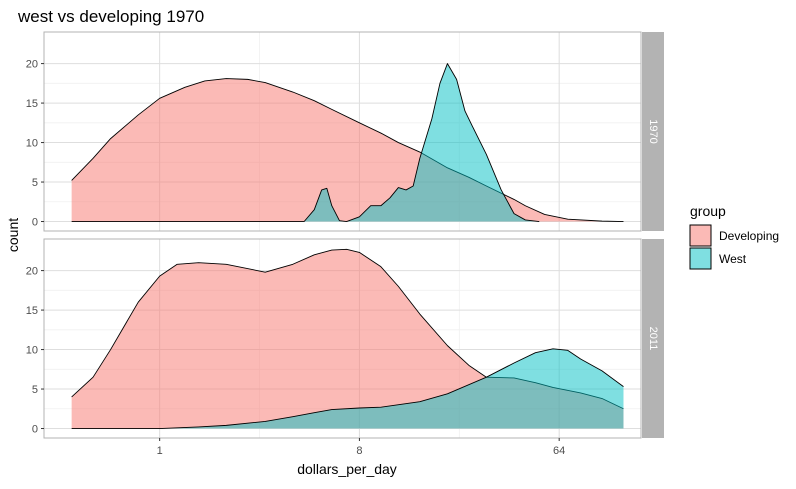 This screenshot has height=489, width=796. I want to click on x-axis: 1 8 64, so click(361, 447).